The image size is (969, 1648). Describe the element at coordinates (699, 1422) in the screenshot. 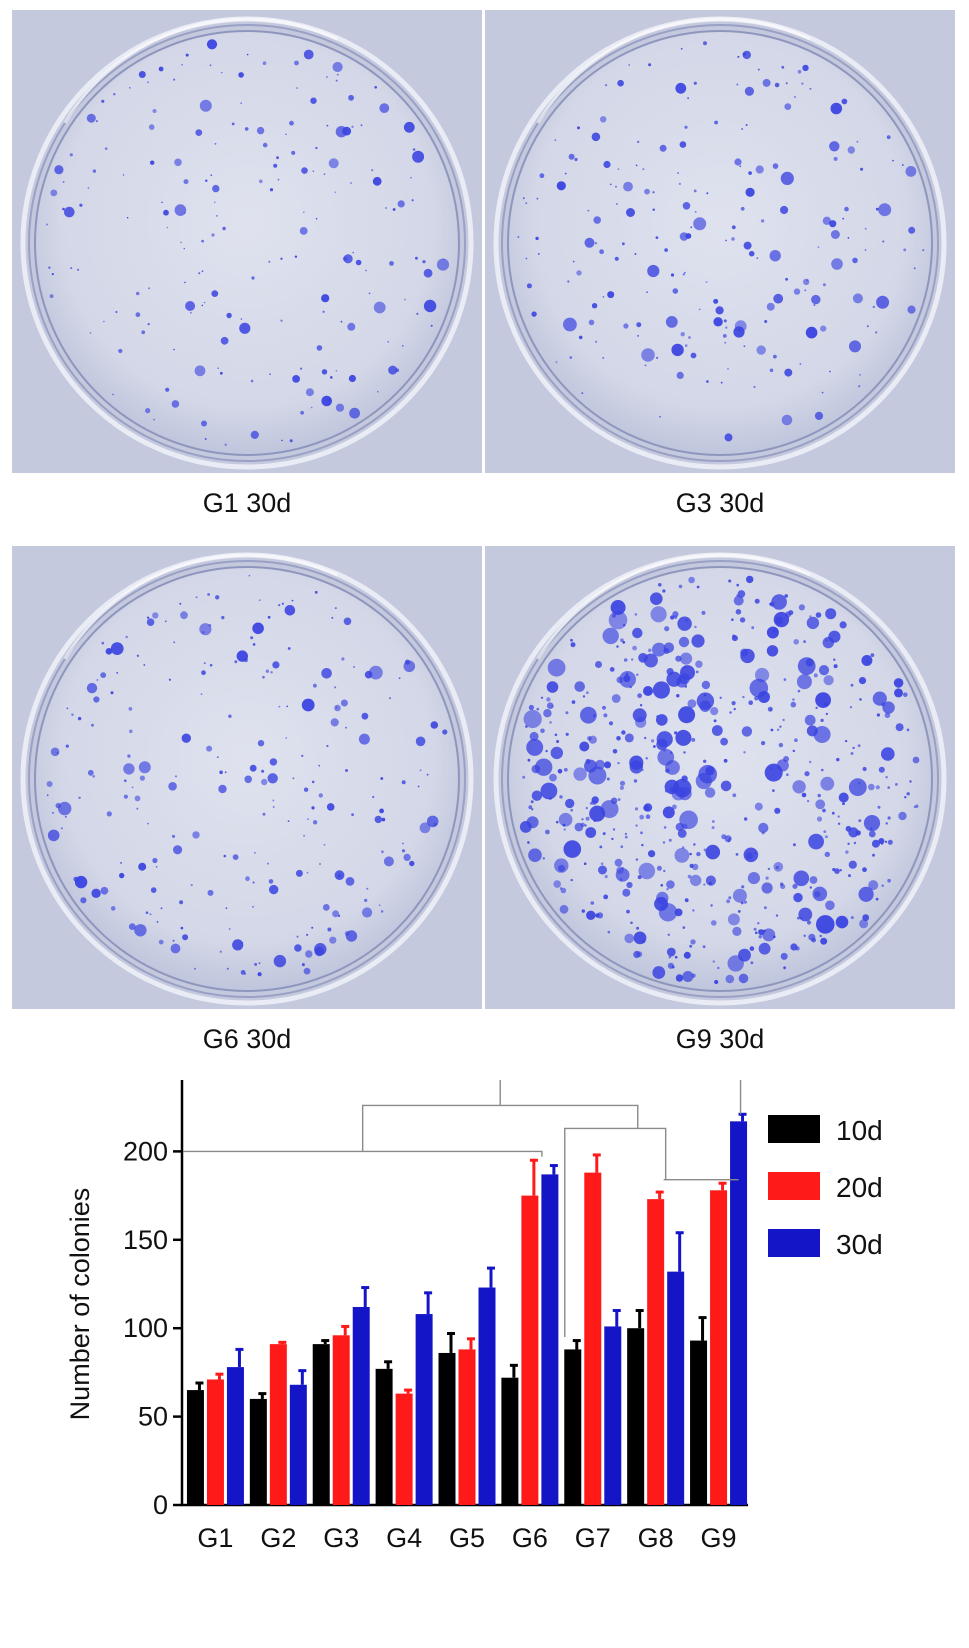

I see `bar-g9-10d` at that location.